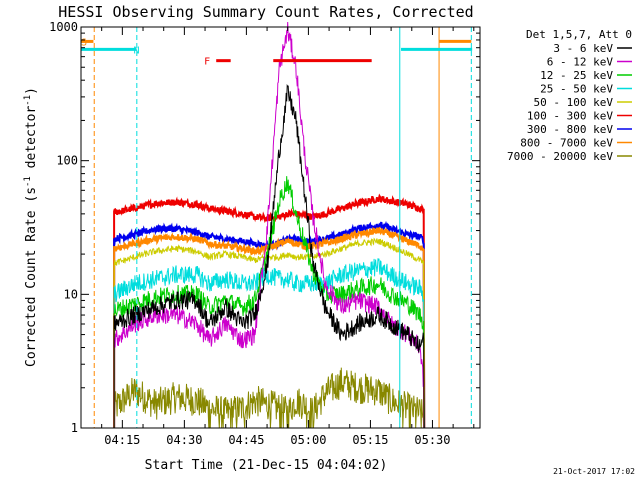 The image size is (640, 480). What do you see at coordinates (67, 161) in the screenshot?
I see `y-tick-label: 100` at bounding box center [67, 161].